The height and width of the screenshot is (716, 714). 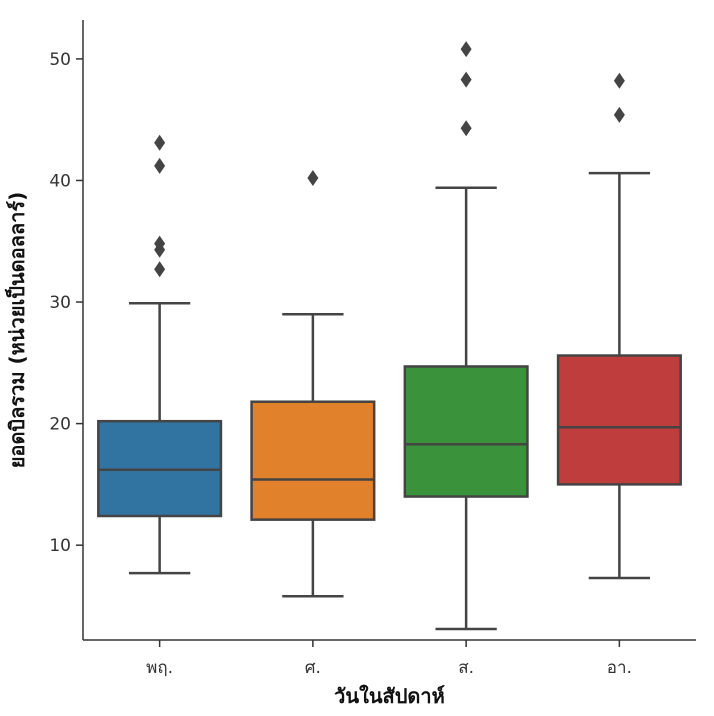 What do you see at coordinates (60, 425) in the screenshot?
I see `y-tick-label: 20` at bounding box center [60, 425].